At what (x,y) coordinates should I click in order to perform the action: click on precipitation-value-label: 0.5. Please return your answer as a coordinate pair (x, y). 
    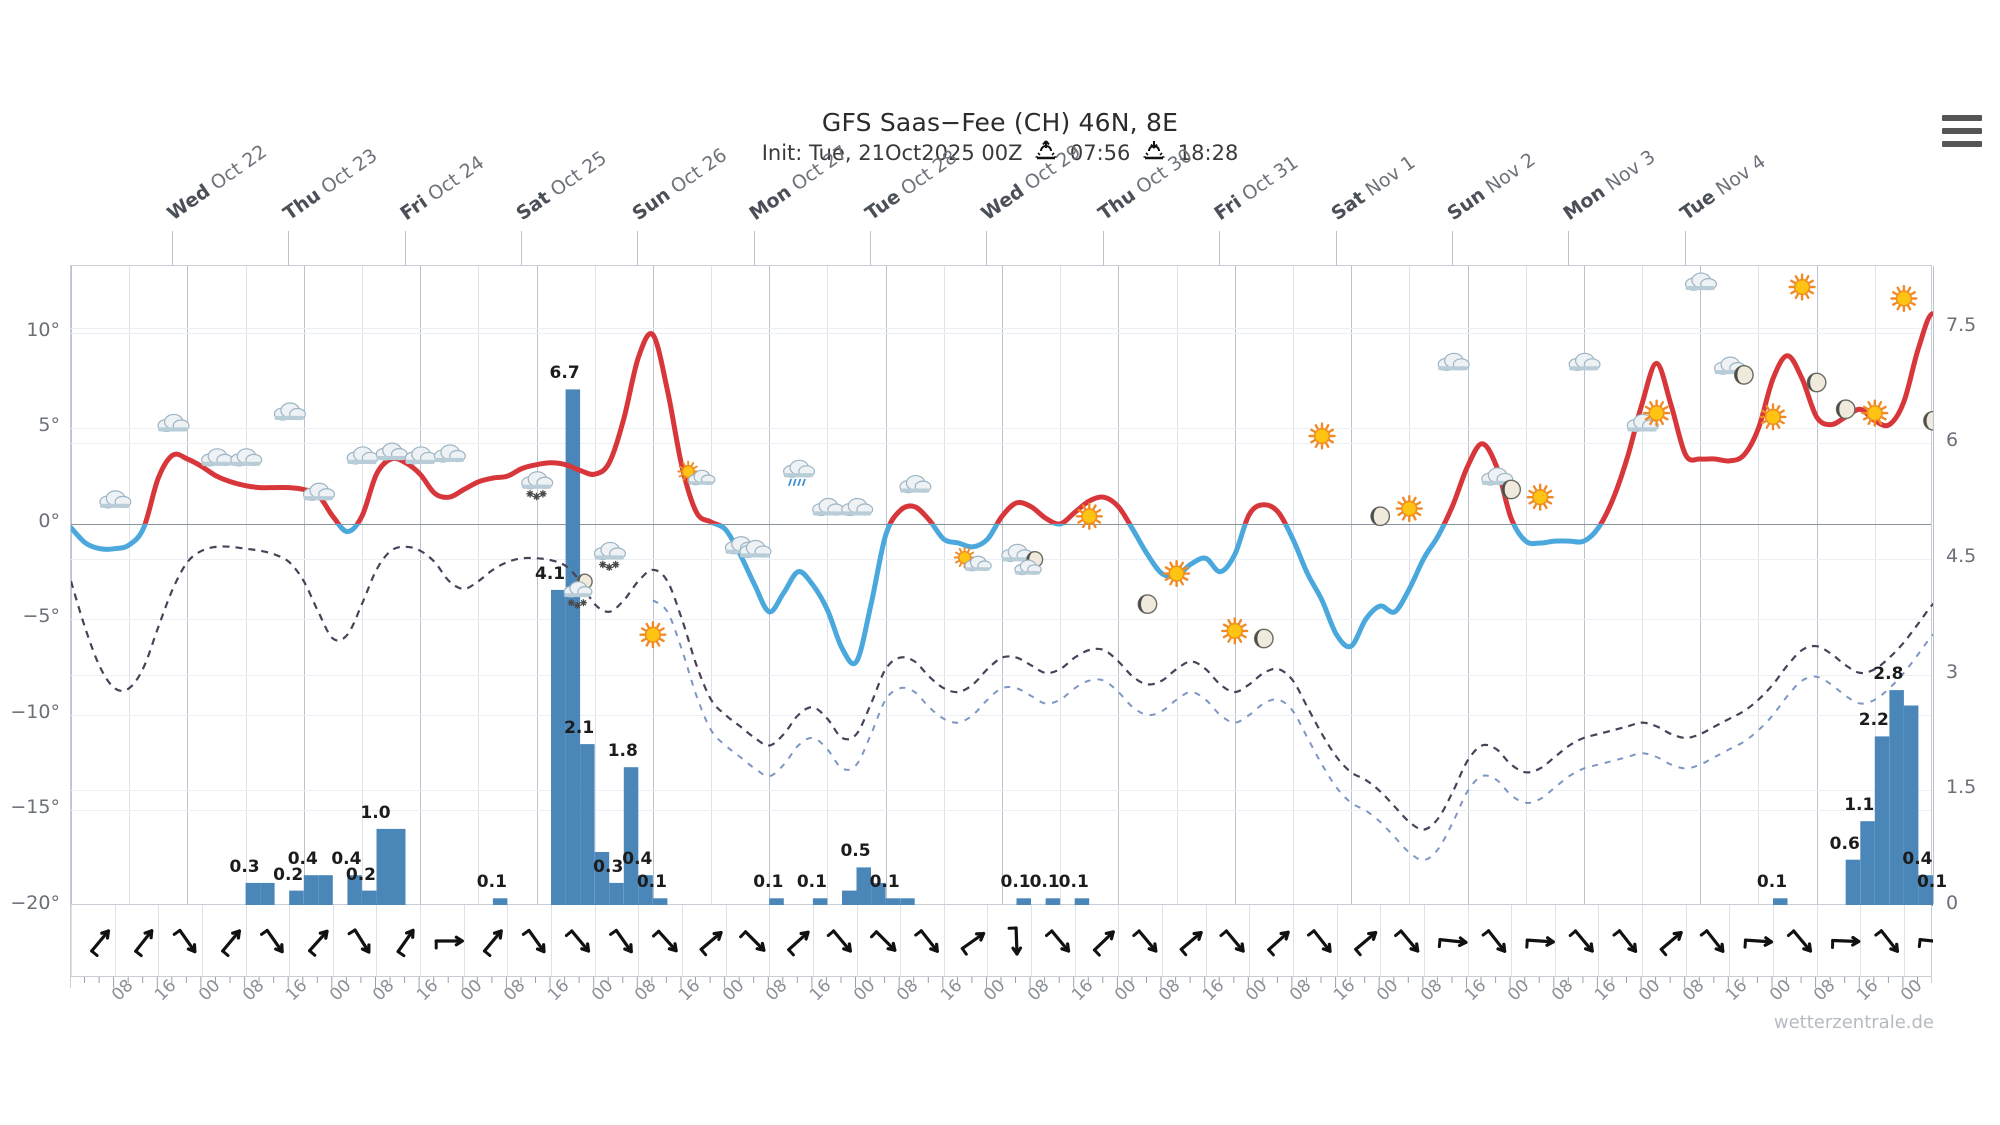
    Looking at the image, I should click on (855, 851).